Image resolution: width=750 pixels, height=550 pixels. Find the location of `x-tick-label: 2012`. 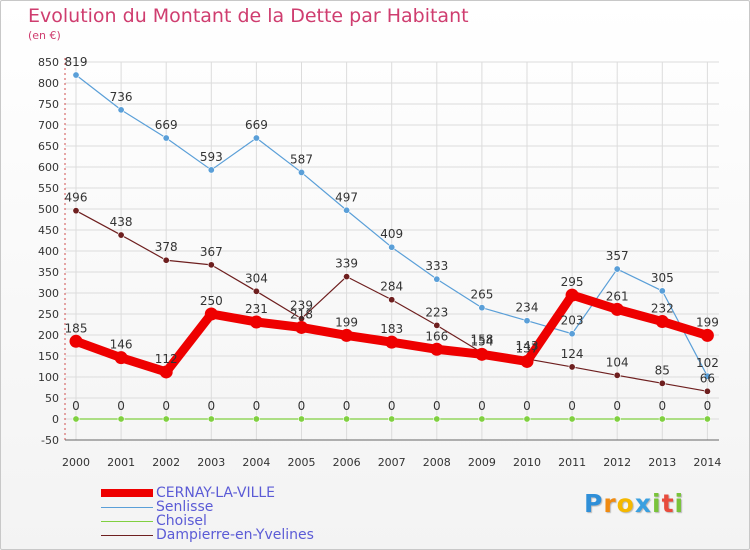

x-tick-label: 2012 is located at coordinates (617, 462).